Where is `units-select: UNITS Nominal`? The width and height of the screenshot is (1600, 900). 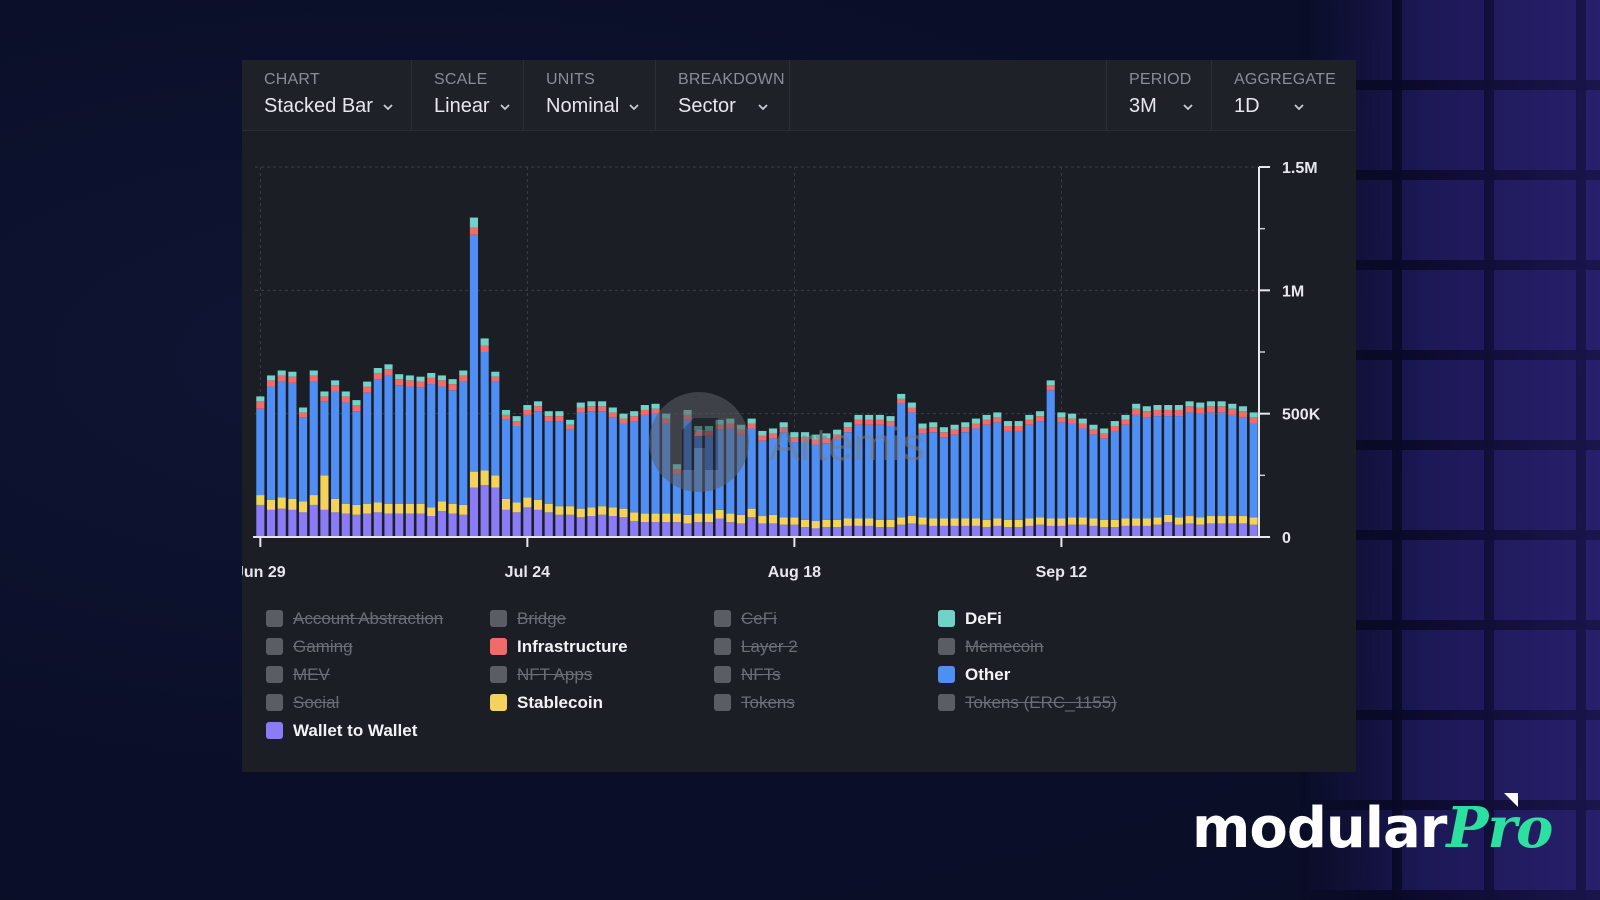
units-select: UNITS Nominal is located at coordinates (590, 95).